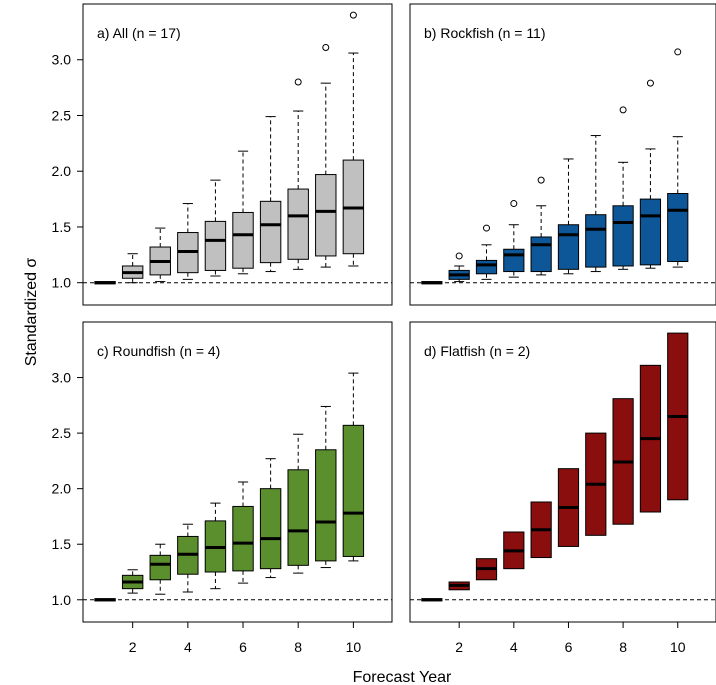  I want to click on panel-title: c) Roundfish (n = 4), so click(158, 351).